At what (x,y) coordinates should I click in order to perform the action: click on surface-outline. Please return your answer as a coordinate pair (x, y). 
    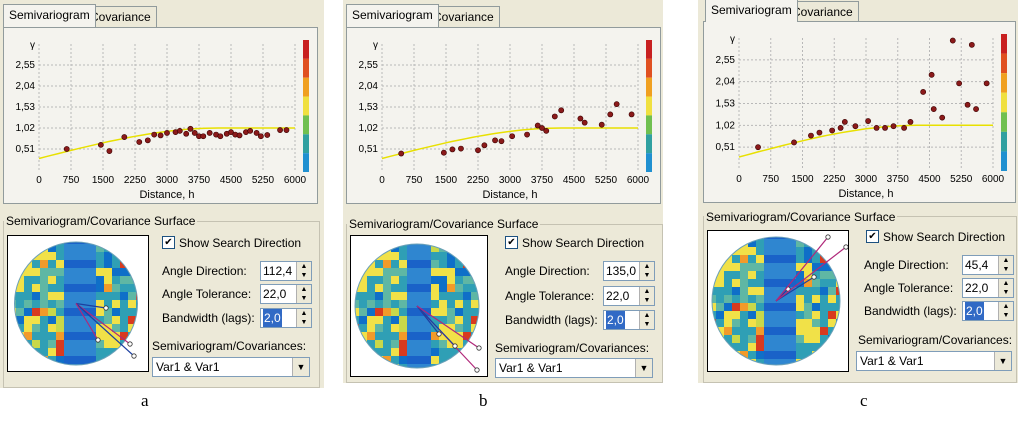
    Looking at the image, I should click on (417, 306).